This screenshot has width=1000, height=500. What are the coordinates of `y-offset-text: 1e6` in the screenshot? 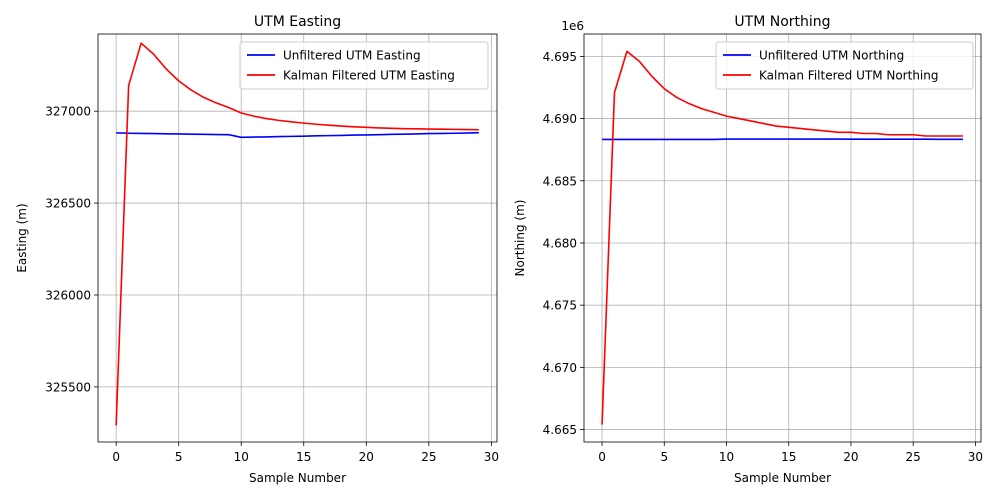 It's located at (572, 26).